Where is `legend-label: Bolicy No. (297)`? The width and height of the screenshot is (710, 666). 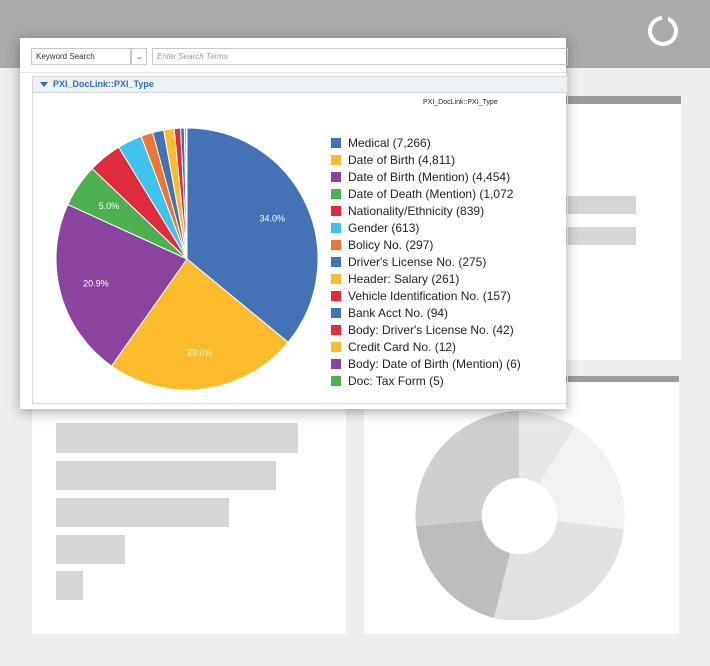 legend-label: Bolicy No. (297) is located at coordinates (391, 244).